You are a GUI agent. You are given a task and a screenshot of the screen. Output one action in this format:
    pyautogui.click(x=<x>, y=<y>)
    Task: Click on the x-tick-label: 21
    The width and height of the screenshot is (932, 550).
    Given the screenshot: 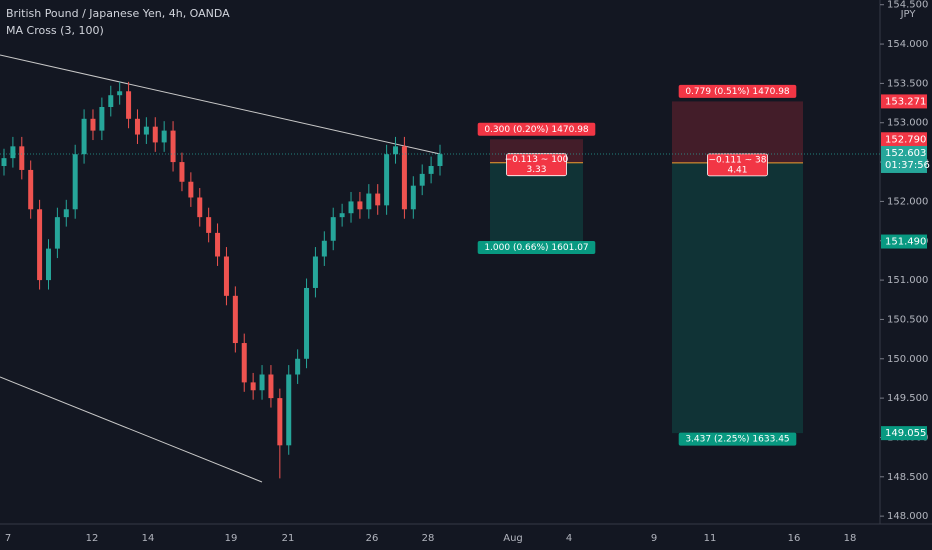 What is the action you would take?
    pyautogui.click(x=288, y=538)
    